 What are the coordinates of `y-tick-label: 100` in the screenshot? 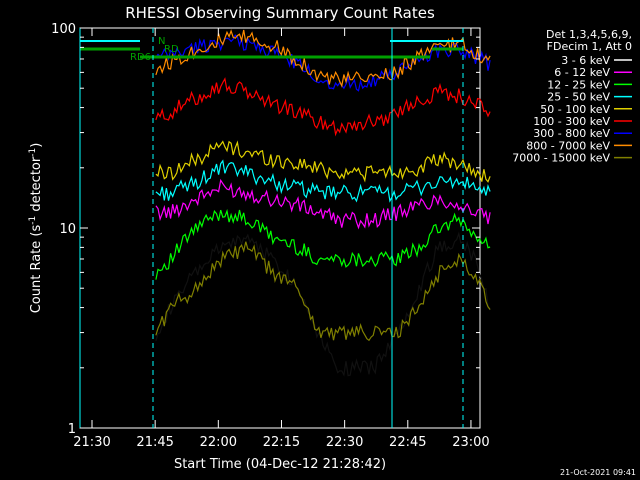 It's located at (63, 29).